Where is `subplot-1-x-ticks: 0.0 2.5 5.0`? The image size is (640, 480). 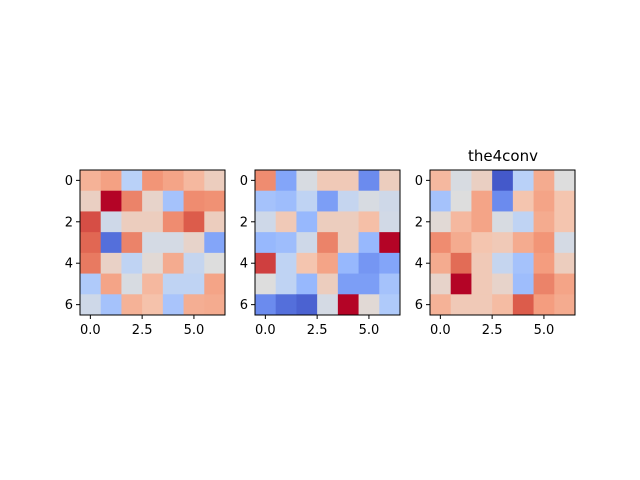
subplot-1-x-ticks: 0.0 2.5 5.0 is located at coordinates (142, 326).